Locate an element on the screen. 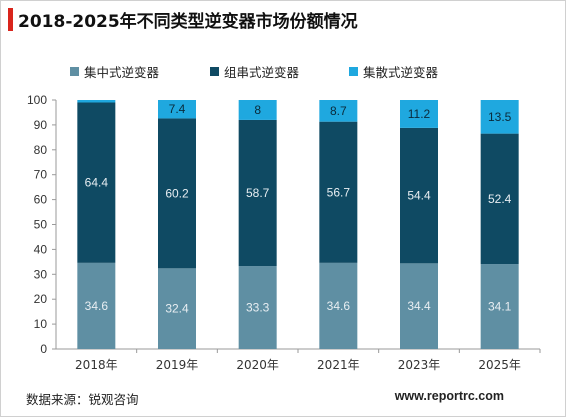  data-label: 13.5 is located at coordinates (500, 117).